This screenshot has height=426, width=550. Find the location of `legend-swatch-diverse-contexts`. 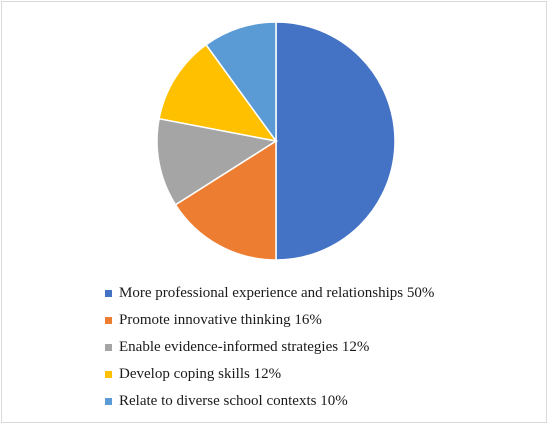

legend-swatch-diverse-contexts is located at coordinates (108, 401).